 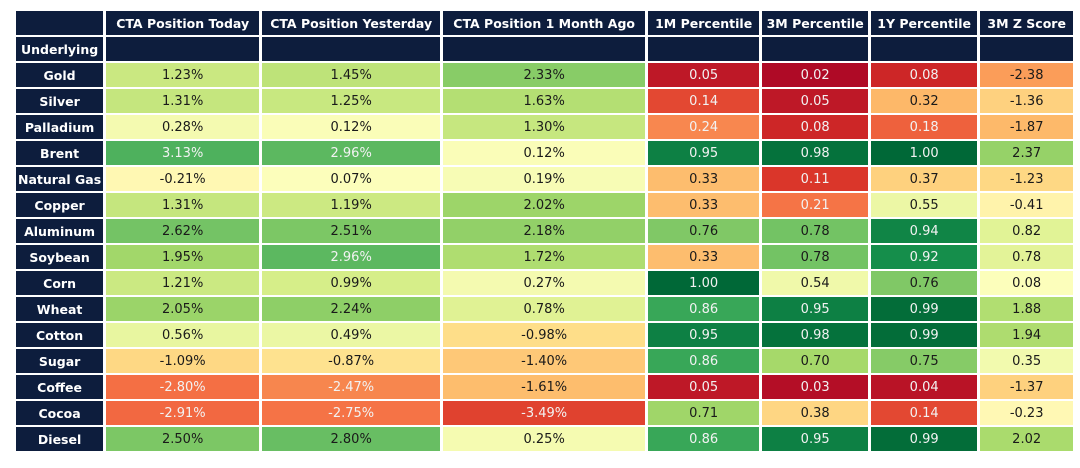 What do you see at coordinates (1027, 335) in the screenshot?
I see `heatmap-cell-cotton-zscore-6: 1.94` at bounding box center [1027, 335].